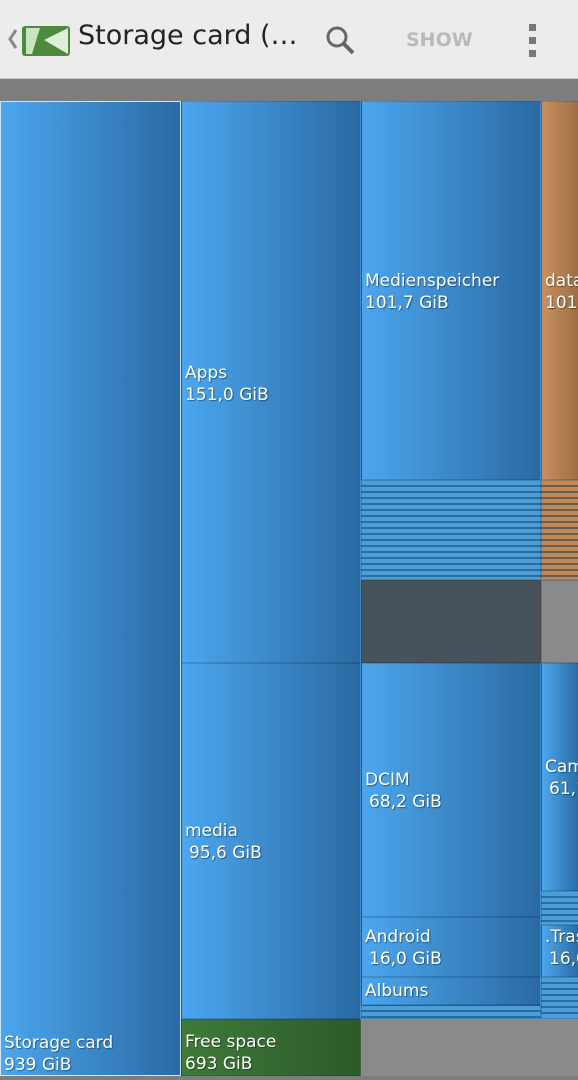  I want to click on block-label: Storage card, so click(59, 1043).